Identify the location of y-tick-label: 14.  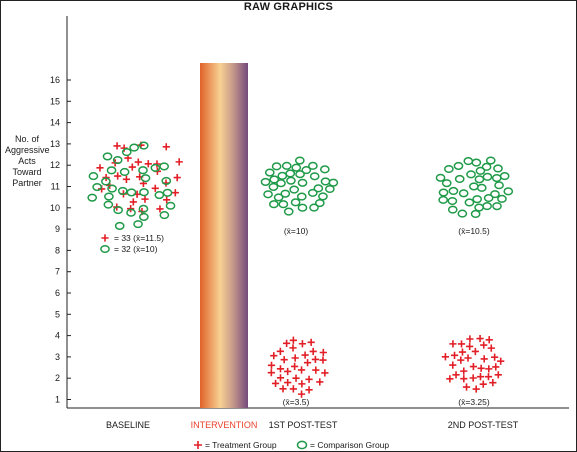
(55, 123).